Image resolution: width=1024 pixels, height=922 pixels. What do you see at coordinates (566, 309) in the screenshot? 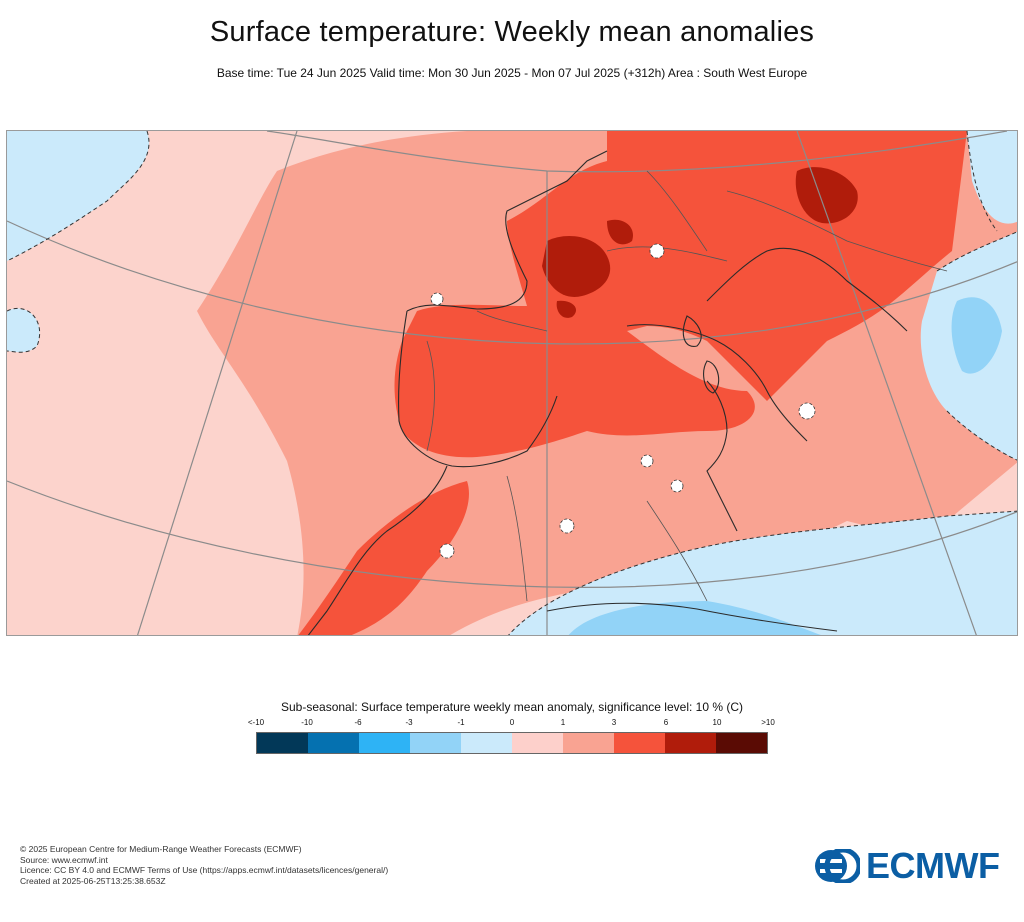
I see `warm-area-6-10-spot` at bounding box center [566, 309].